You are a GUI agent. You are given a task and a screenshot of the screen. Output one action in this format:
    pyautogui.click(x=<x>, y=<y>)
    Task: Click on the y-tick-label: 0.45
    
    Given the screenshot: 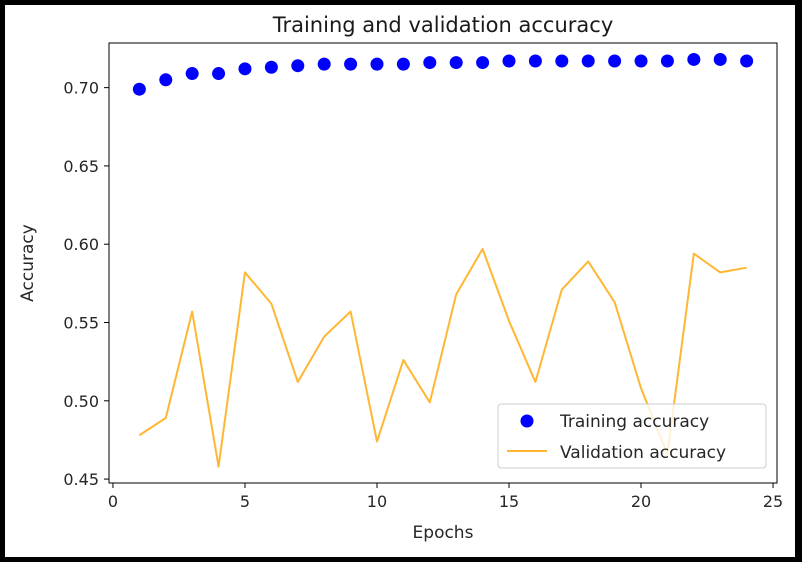 What is the action you would take?
    pyautogui.click(x=81, y=479)
    